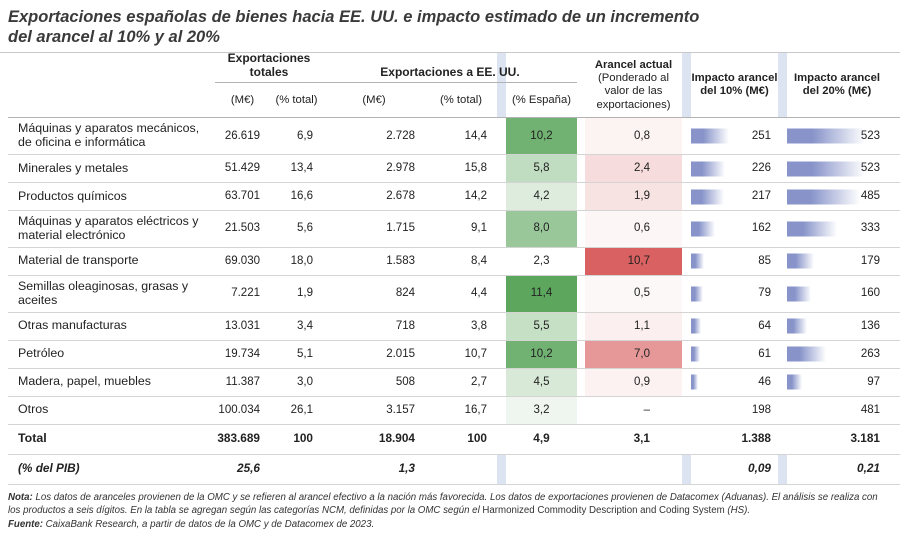  Describe the element at coordinates (475, 196) in the screenshot. I see `cell-us_pct: 14,2` at that location.